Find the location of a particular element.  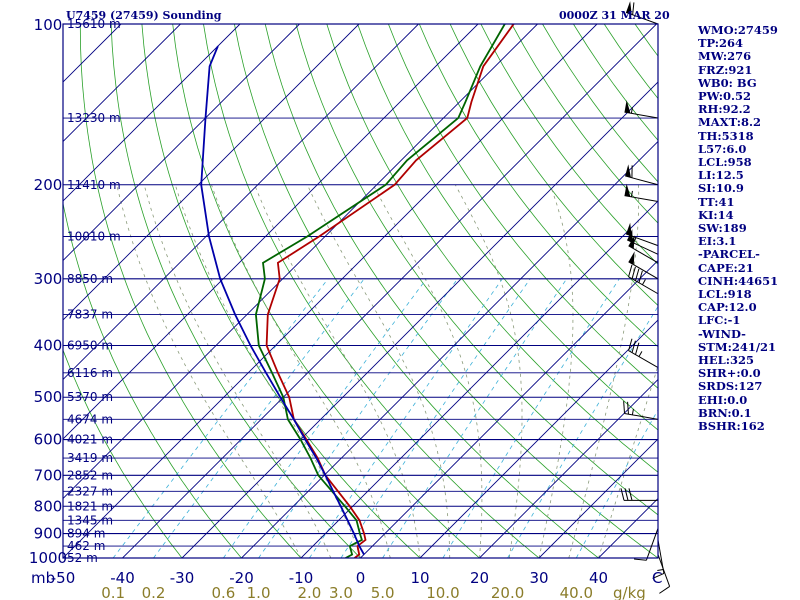

pressure-tick-label: 800 is located at coordinates (48, 506).